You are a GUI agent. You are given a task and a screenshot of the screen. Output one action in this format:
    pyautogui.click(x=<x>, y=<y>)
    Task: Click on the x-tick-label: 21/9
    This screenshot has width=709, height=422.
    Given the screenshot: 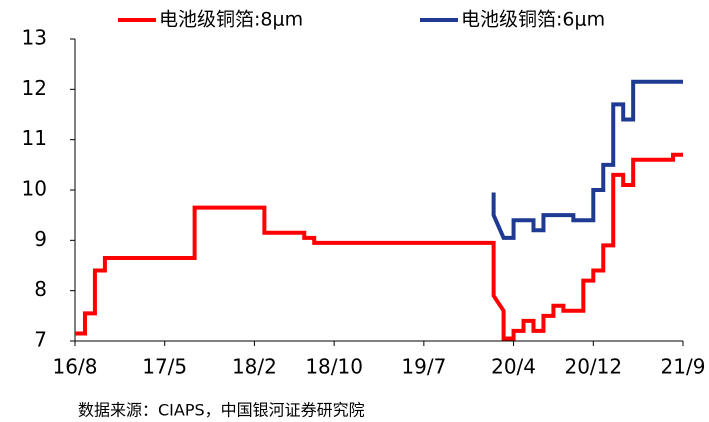 What is the action you would take?
    pyautogui.click(x=683, y=367)
    